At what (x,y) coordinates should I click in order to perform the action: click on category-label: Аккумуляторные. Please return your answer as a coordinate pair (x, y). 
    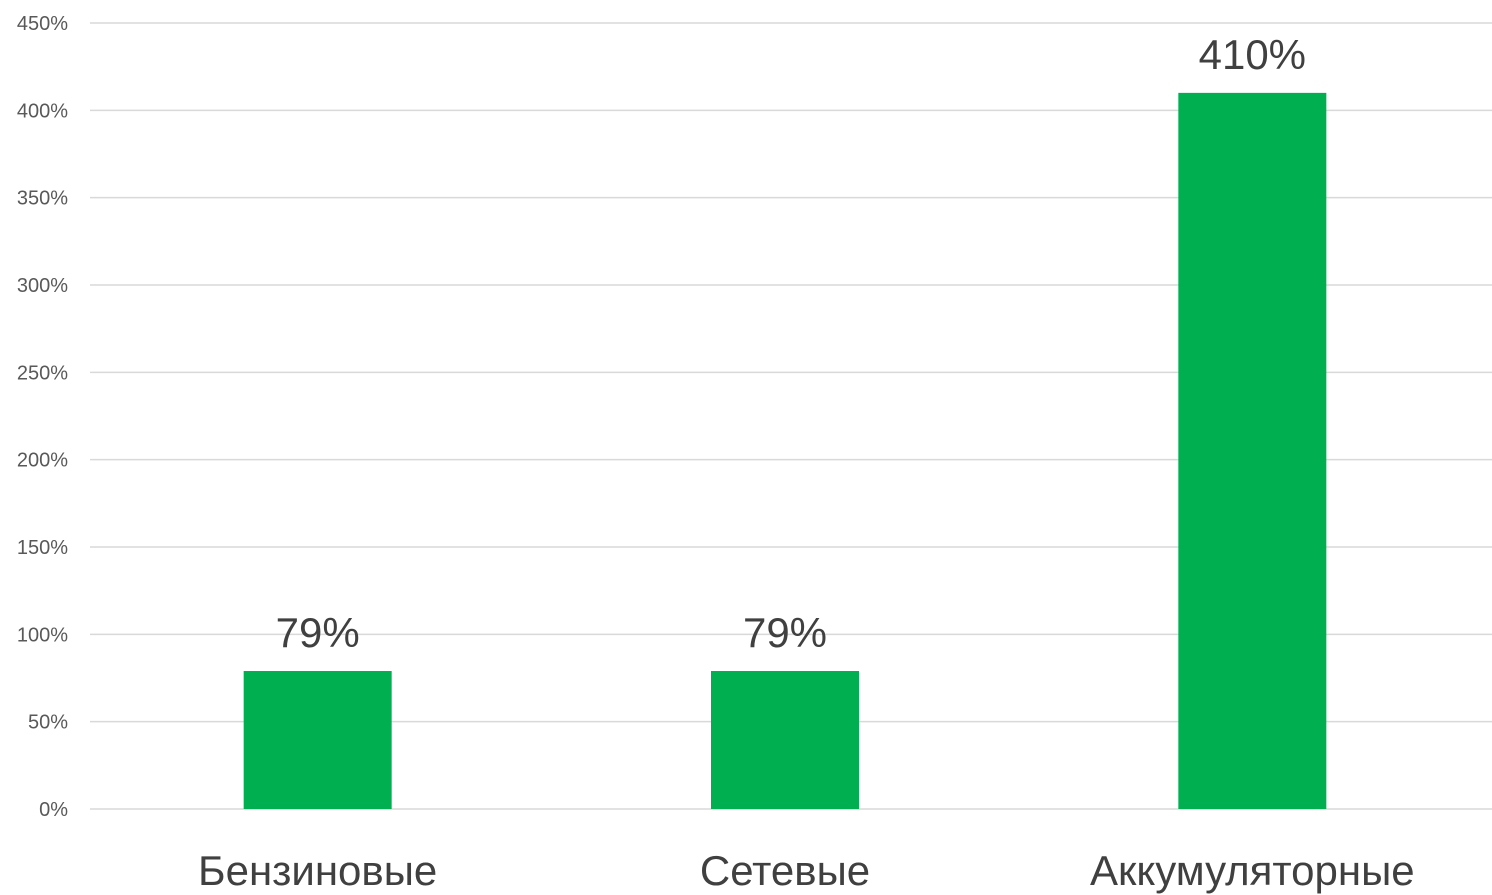
    Looking at the image, I should click on (1252, 870).